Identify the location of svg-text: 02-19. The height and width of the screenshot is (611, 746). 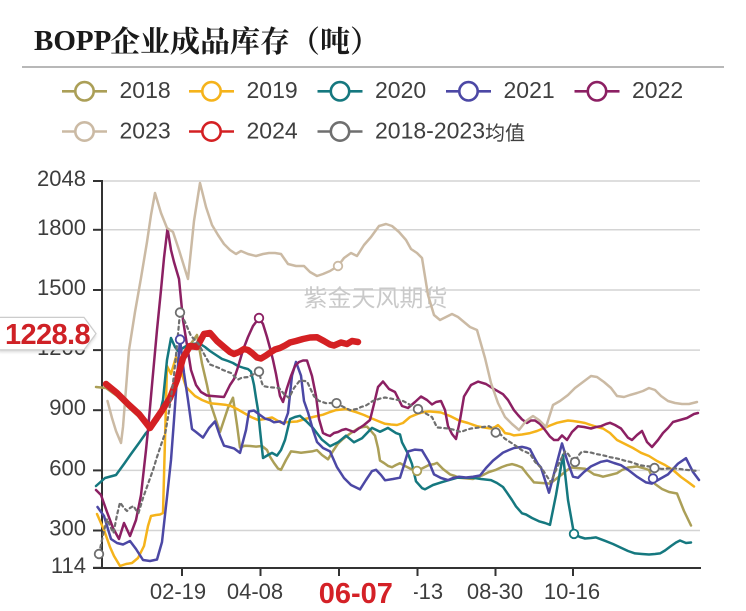
(178, 591).